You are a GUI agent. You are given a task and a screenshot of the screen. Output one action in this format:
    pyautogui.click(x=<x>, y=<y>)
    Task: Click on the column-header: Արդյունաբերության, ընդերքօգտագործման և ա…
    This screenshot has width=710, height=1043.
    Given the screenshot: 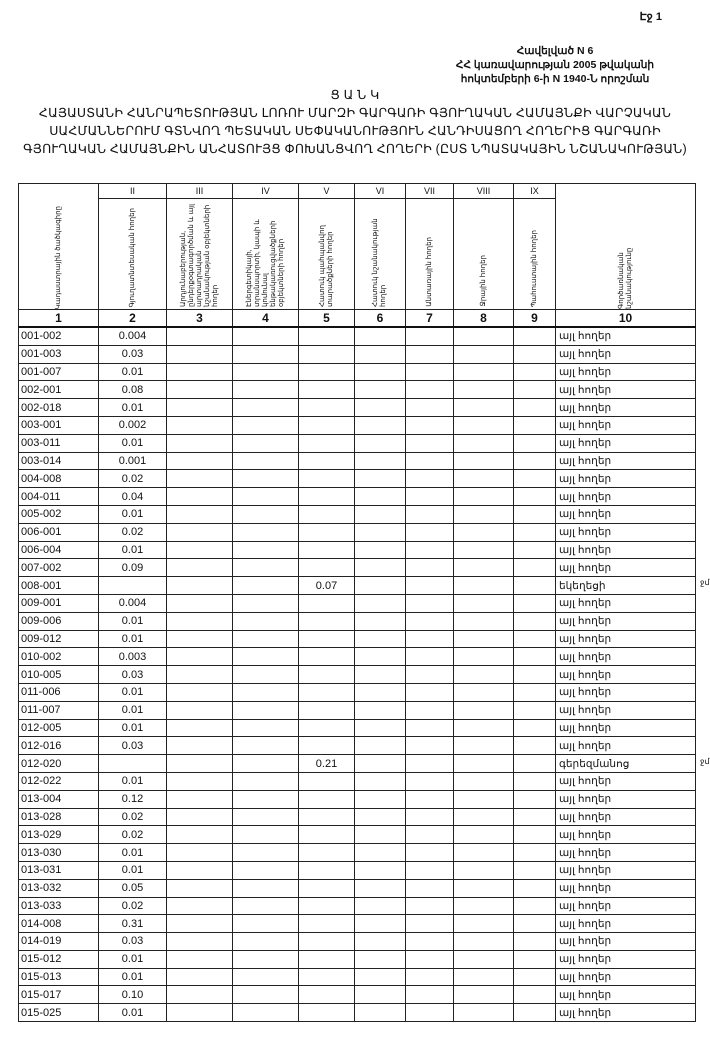 What is the action you would take?
    pyautogui.click(x=199, y=254)
    